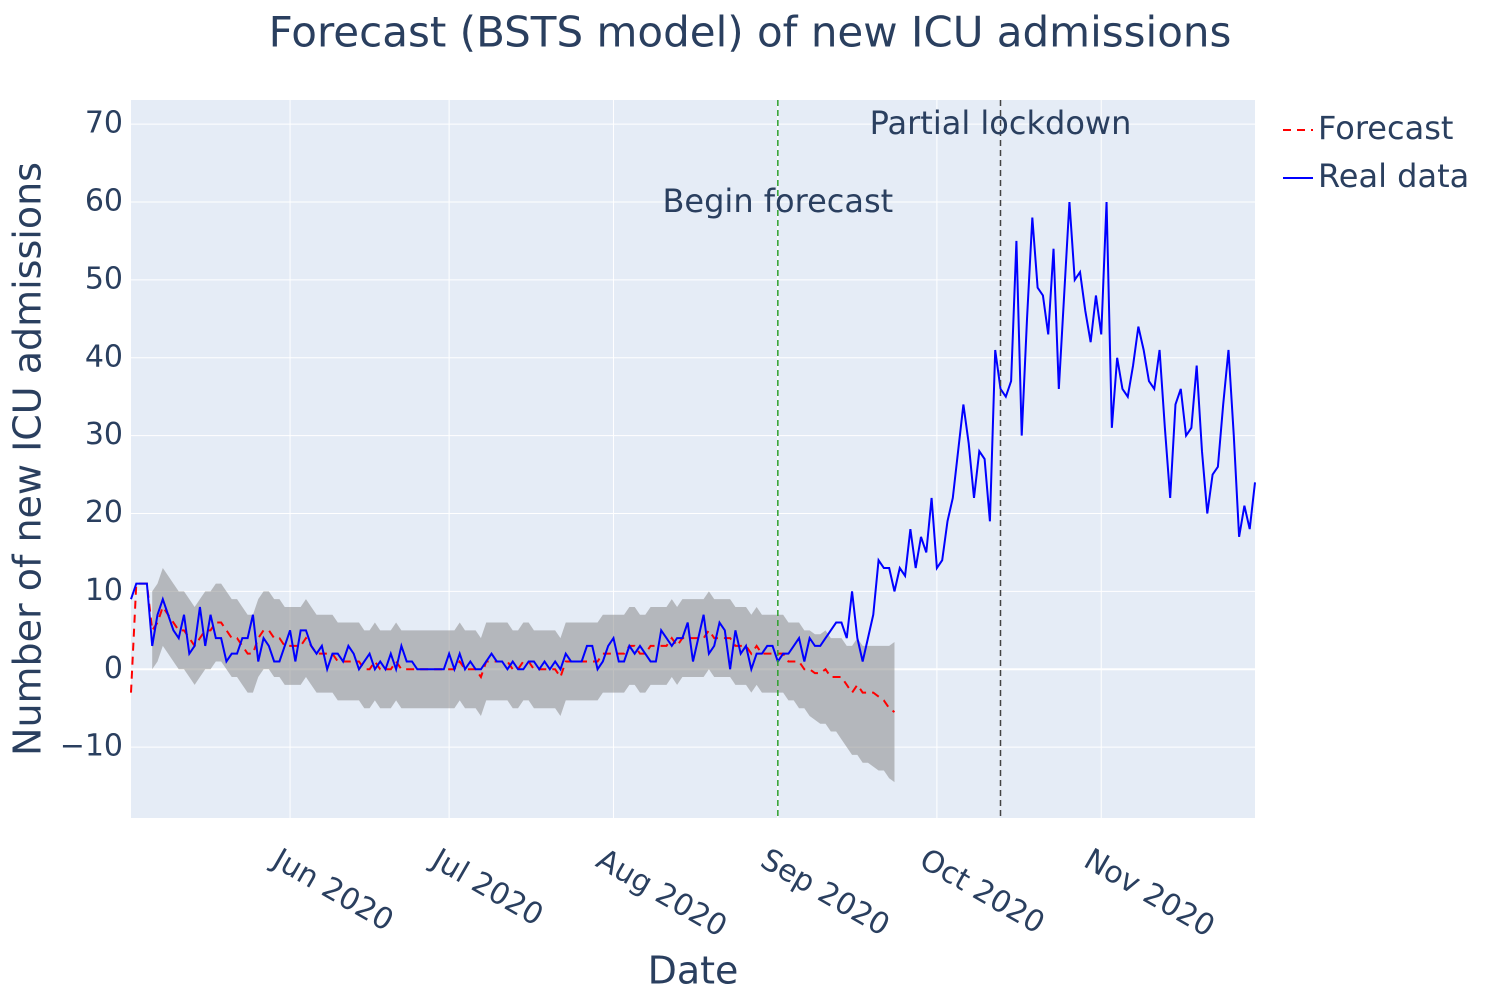 The height and width of the screenshot is (1004, 1500). What do you see at coordinates (28, 459) in the screenshot?
I see `y-axis-title: Number of new ICU admissions` at bounding box center [28, 459].